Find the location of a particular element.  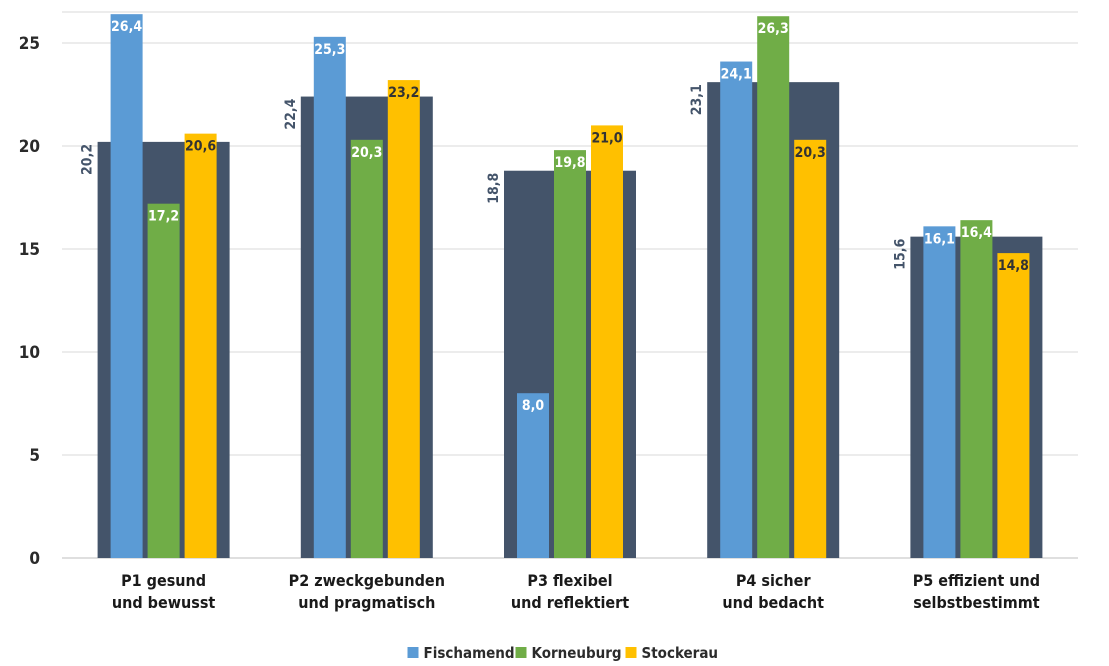

bar-label: 23,2 is located at coordinates (403, 93).